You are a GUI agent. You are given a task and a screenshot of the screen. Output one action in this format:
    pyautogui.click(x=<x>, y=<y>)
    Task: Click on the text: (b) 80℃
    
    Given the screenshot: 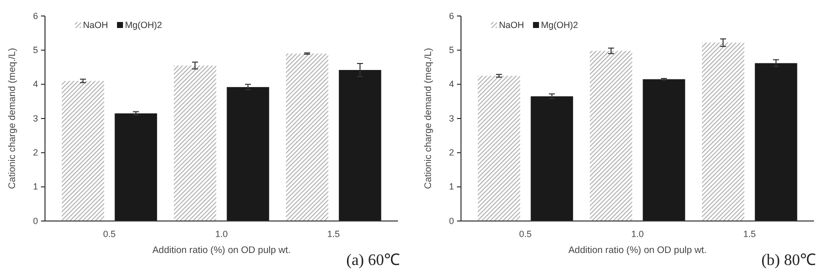 What is the action you would take?
    pyautogui.click(x=788, y=260)
    